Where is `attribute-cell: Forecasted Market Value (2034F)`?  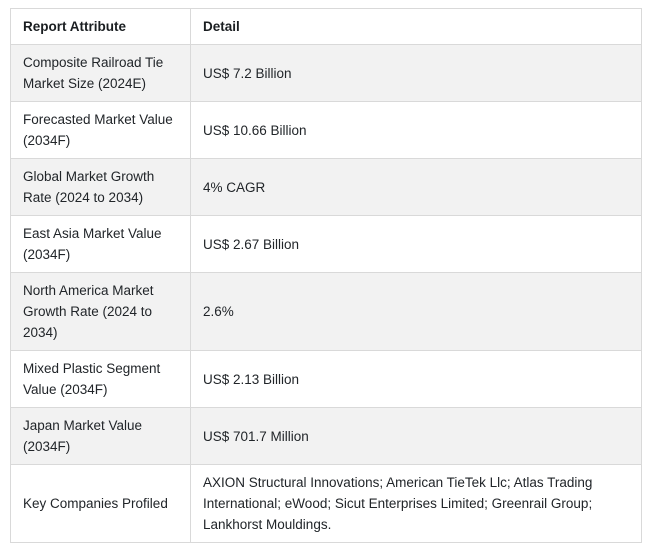 attribute-cell: Forecasted Market Value (2034F) is located at coordinates (100, 130).